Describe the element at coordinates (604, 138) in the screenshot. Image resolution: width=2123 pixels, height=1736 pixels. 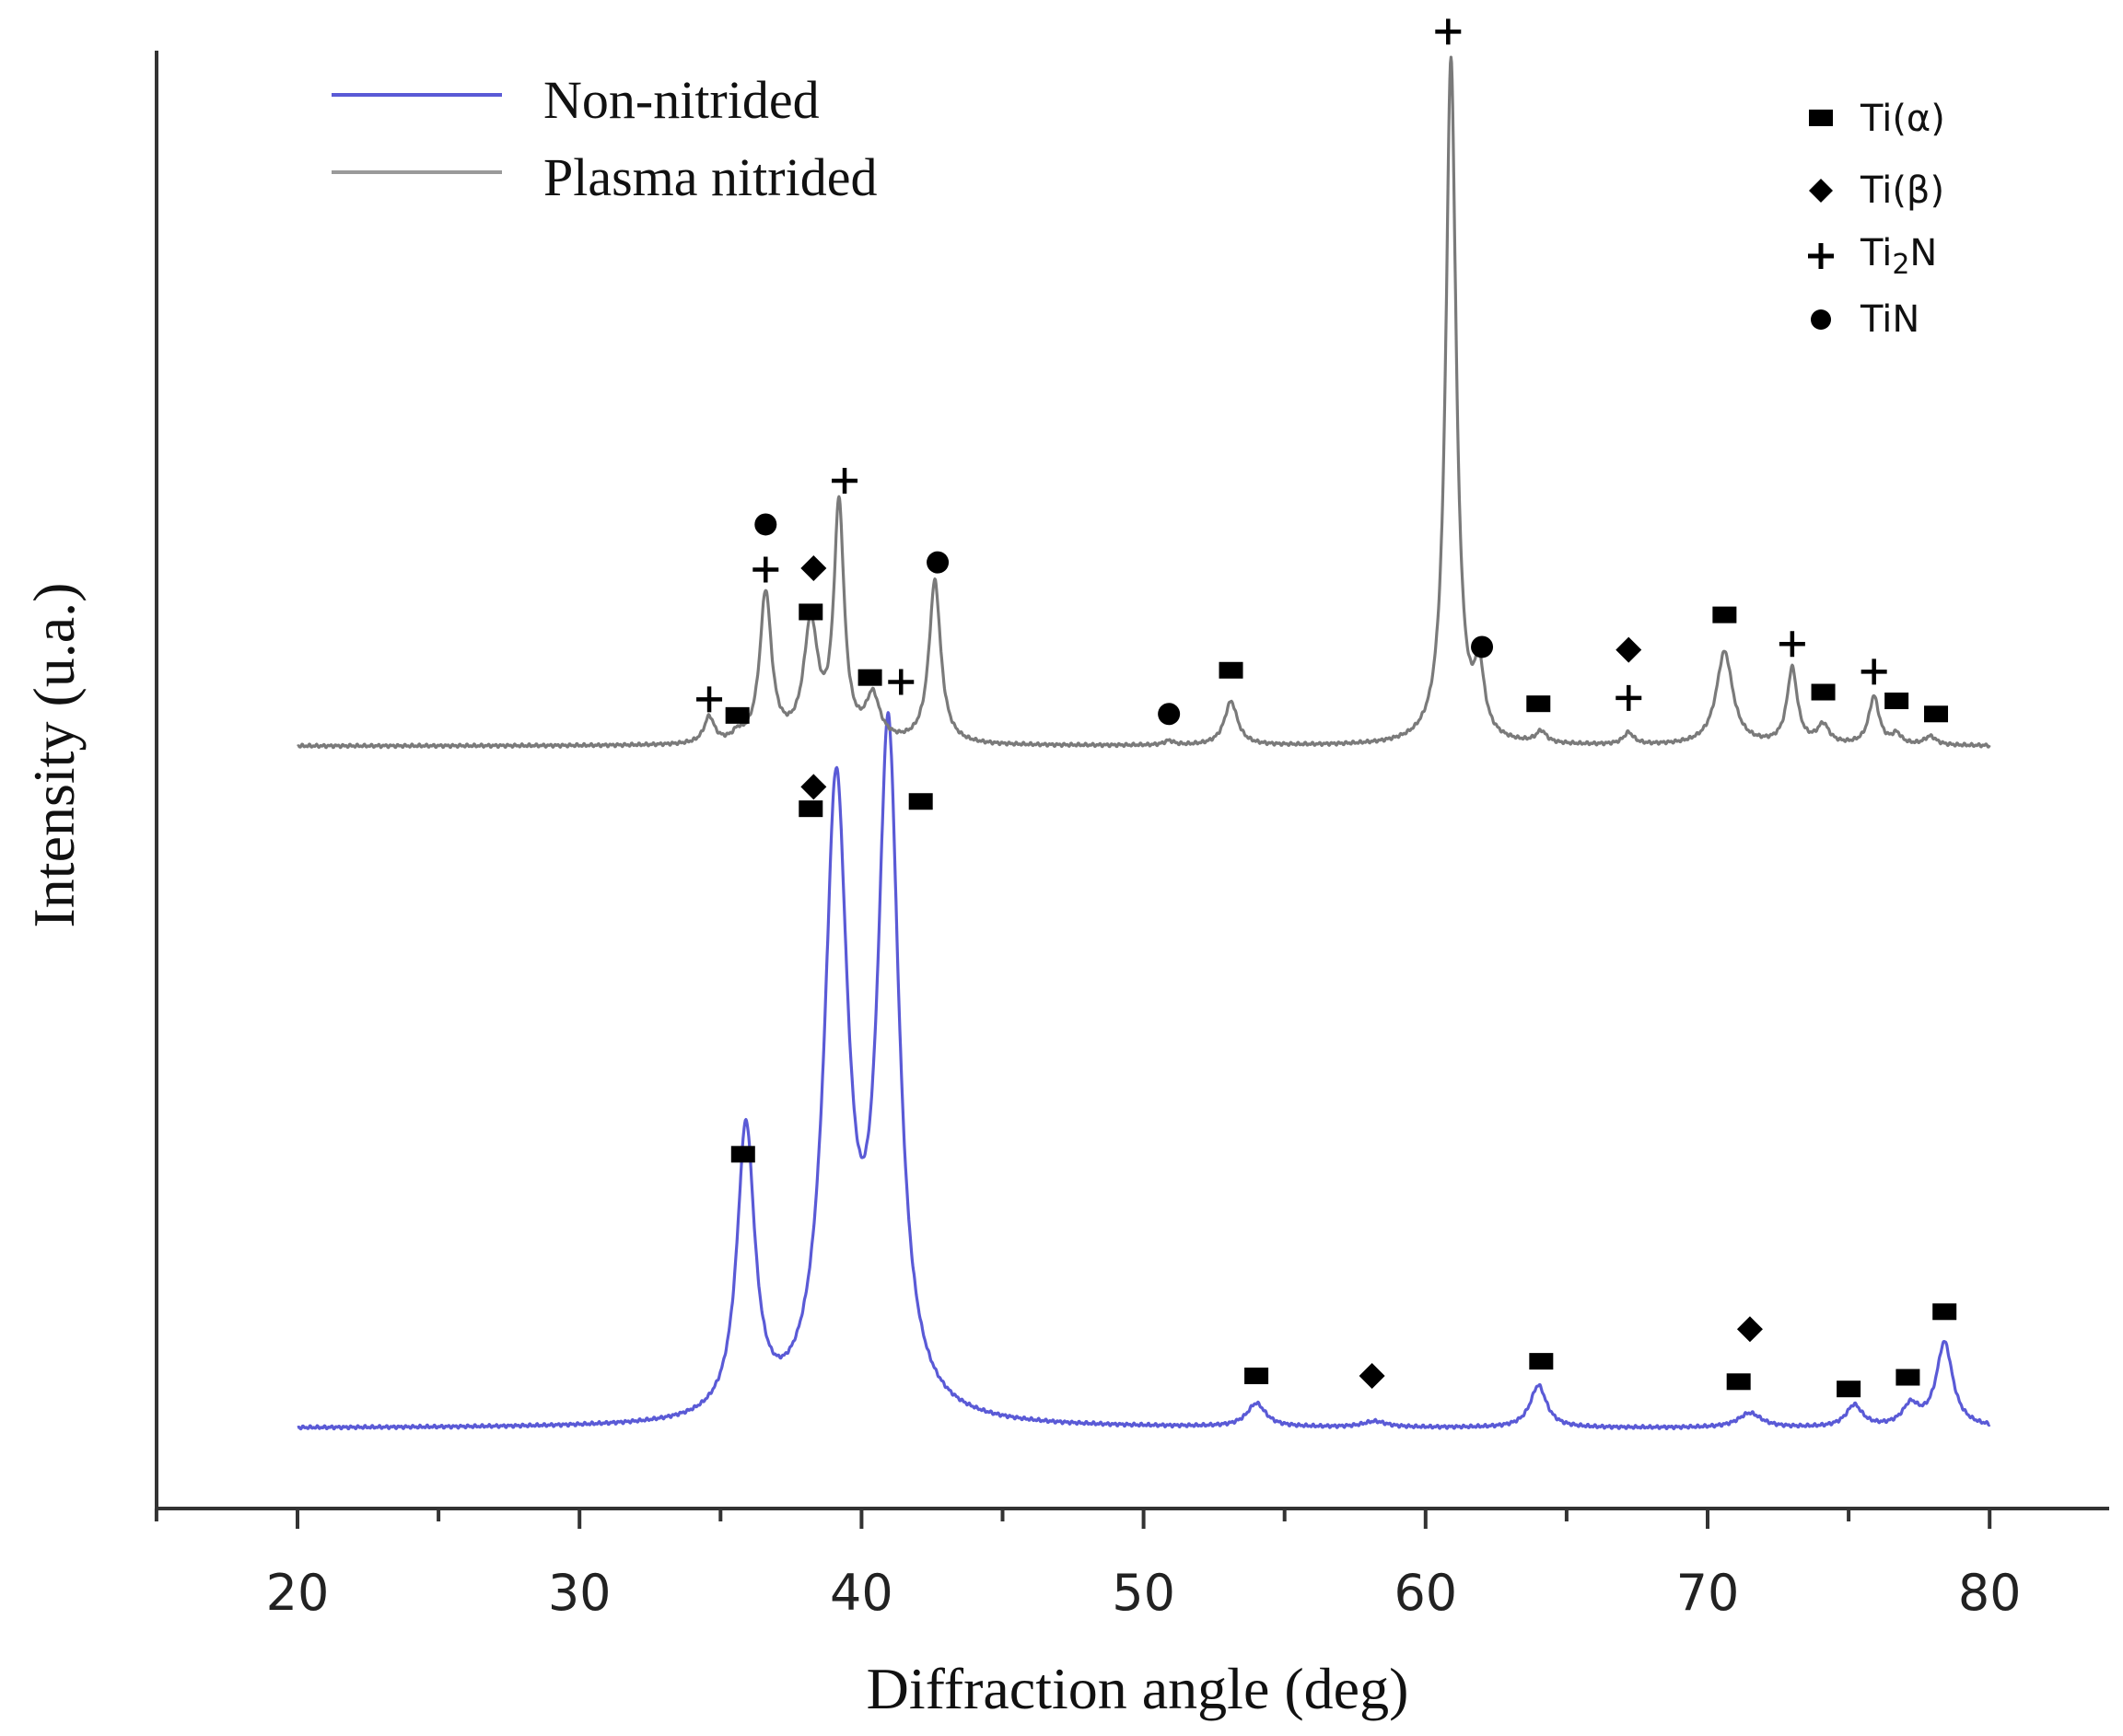
I see `series-legend: Non-nitrided Plasma nitrided` at that location.